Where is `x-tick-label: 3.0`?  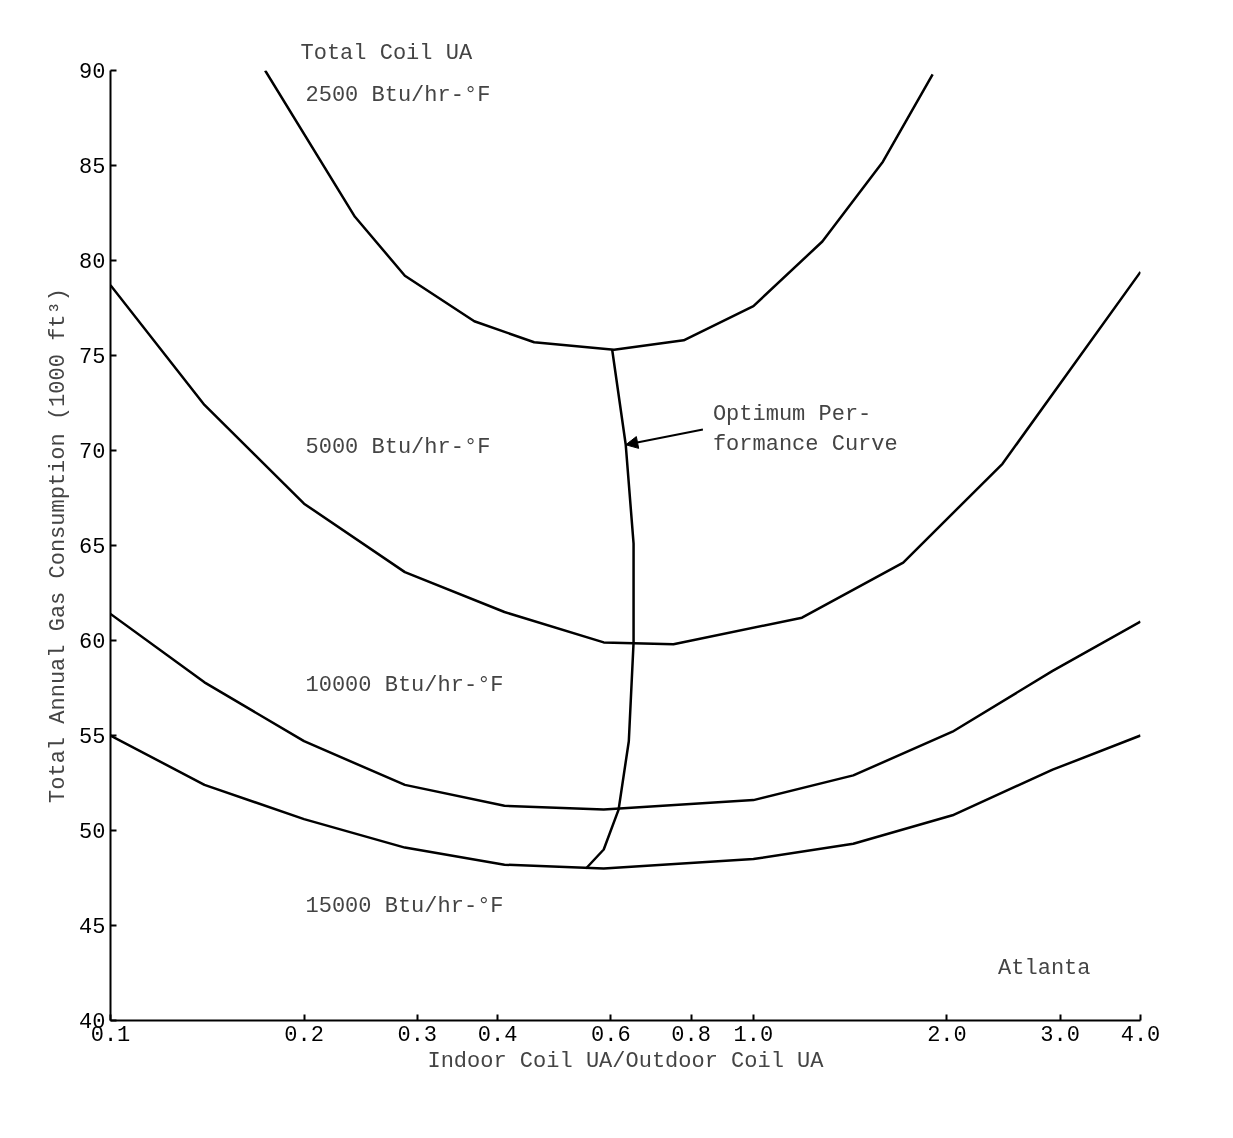 x-tick-label: 3.0 is located at coordinates (1060, 1035).